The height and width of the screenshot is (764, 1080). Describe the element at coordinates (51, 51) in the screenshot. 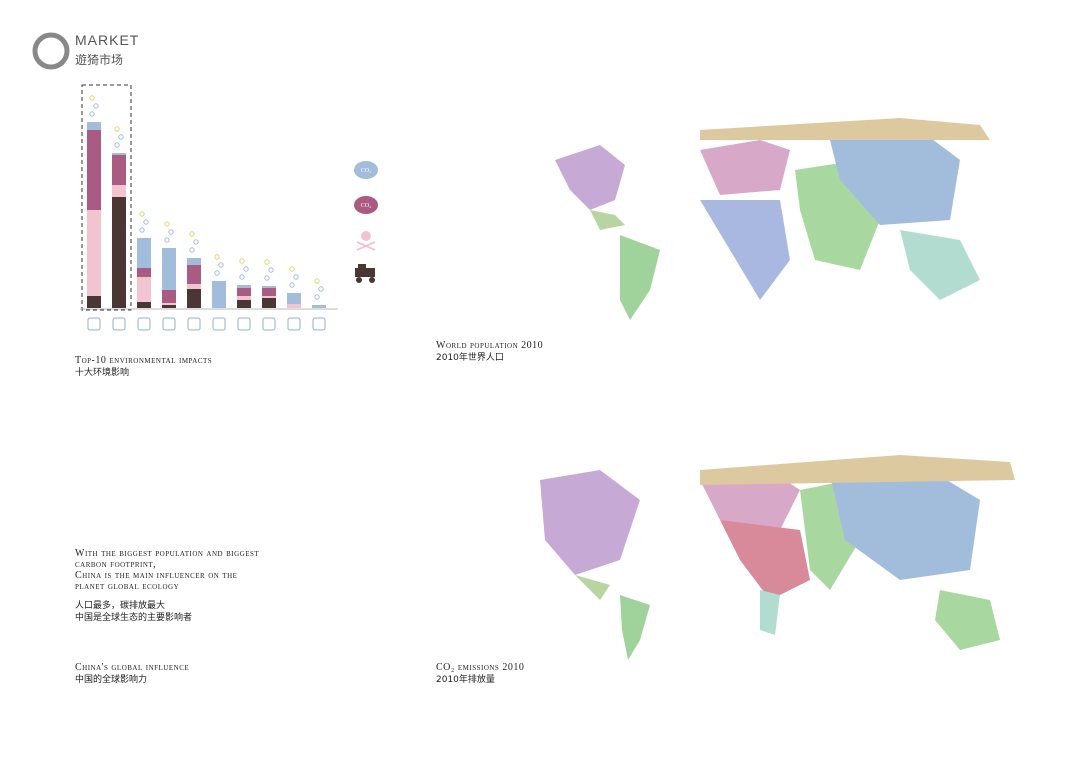

I see `logo` at that location.